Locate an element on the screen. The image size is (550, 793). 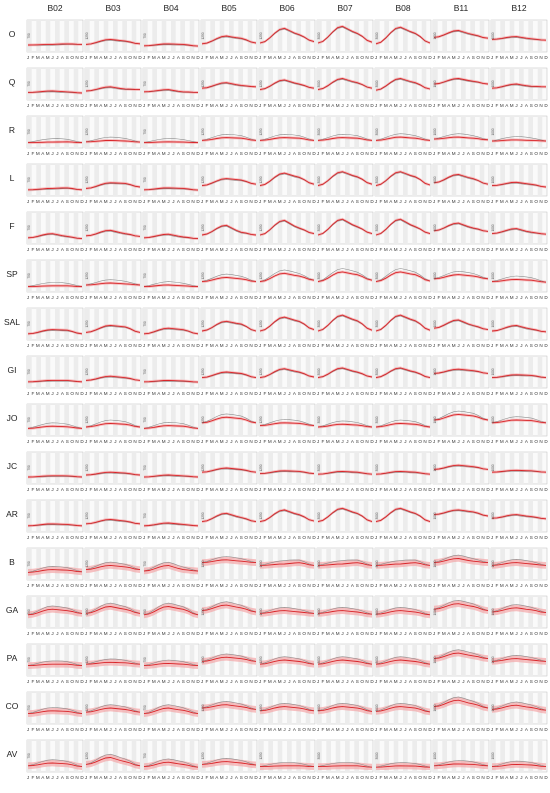
row-label-f: F is located at coordinates (11, 226).